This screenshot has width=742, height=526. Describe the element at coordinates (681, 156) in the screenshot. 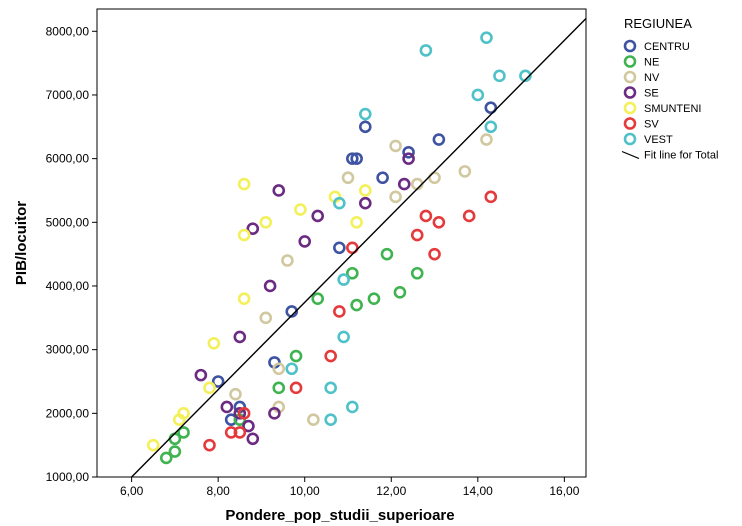

I see `legend-label-fit-line: Fit line for Total` at that location.